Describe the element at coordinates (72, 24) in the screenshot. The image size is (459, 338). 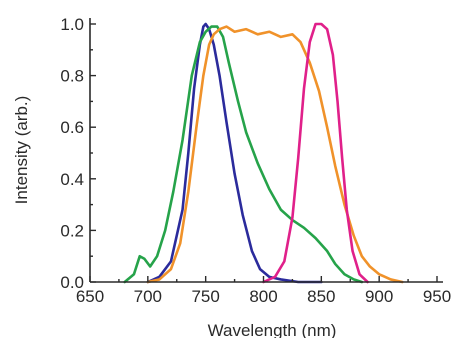
I see `y-tick-label-5: 1.0` at that location.